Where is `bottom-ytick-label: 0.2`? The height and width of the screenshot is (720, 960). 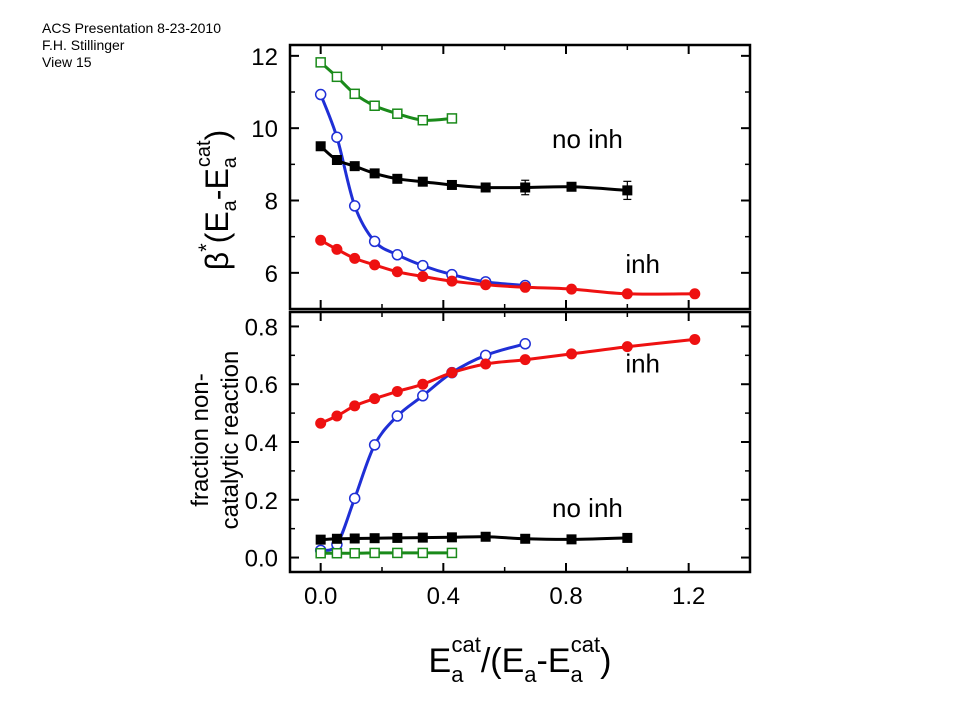 bottom-ytick-label: 0.2 is located at coordinates (261, 501).